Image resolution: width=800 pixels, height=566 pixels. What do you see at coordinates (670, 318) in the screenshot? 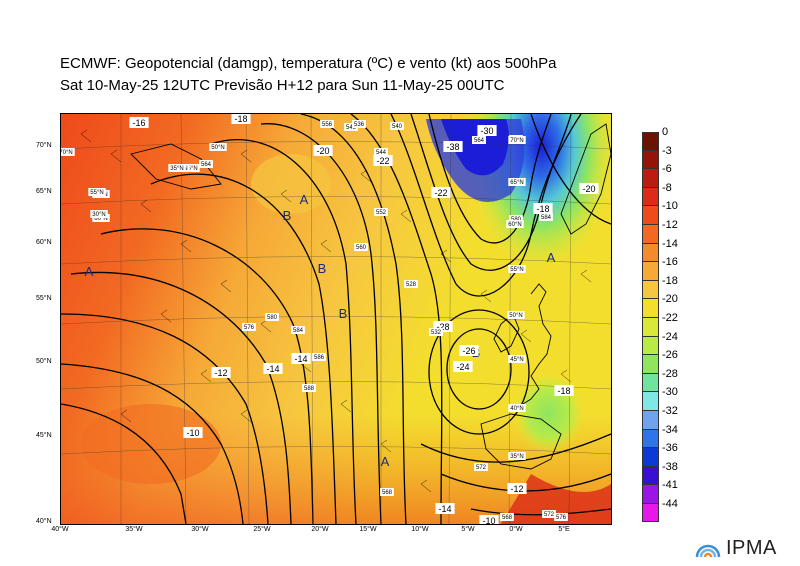
I see `colorbar-label: -22` at bounding box center [670, 318].